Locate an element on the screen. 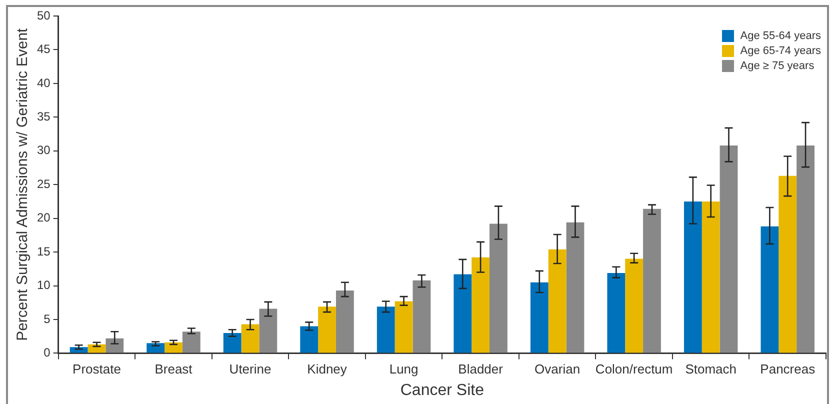  y-tick-label: 10 is located at coordinates (43, 285).